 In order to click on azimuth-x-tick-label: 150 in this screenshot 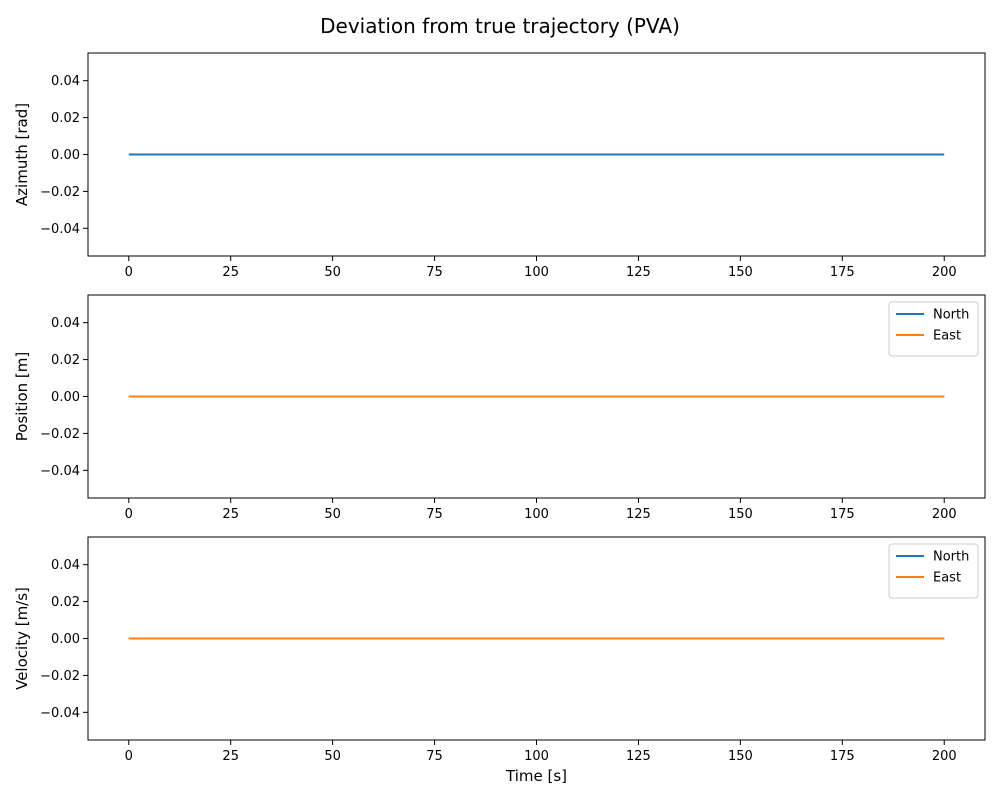, I will do `click(740, 272)`.